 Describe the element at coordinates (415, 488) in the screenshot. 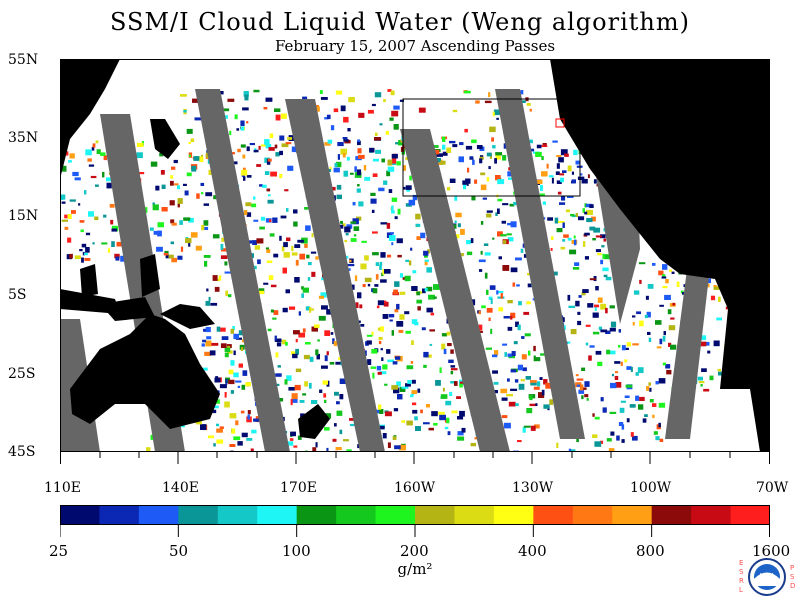

I see `lon-label-160w: 160W` at that location.